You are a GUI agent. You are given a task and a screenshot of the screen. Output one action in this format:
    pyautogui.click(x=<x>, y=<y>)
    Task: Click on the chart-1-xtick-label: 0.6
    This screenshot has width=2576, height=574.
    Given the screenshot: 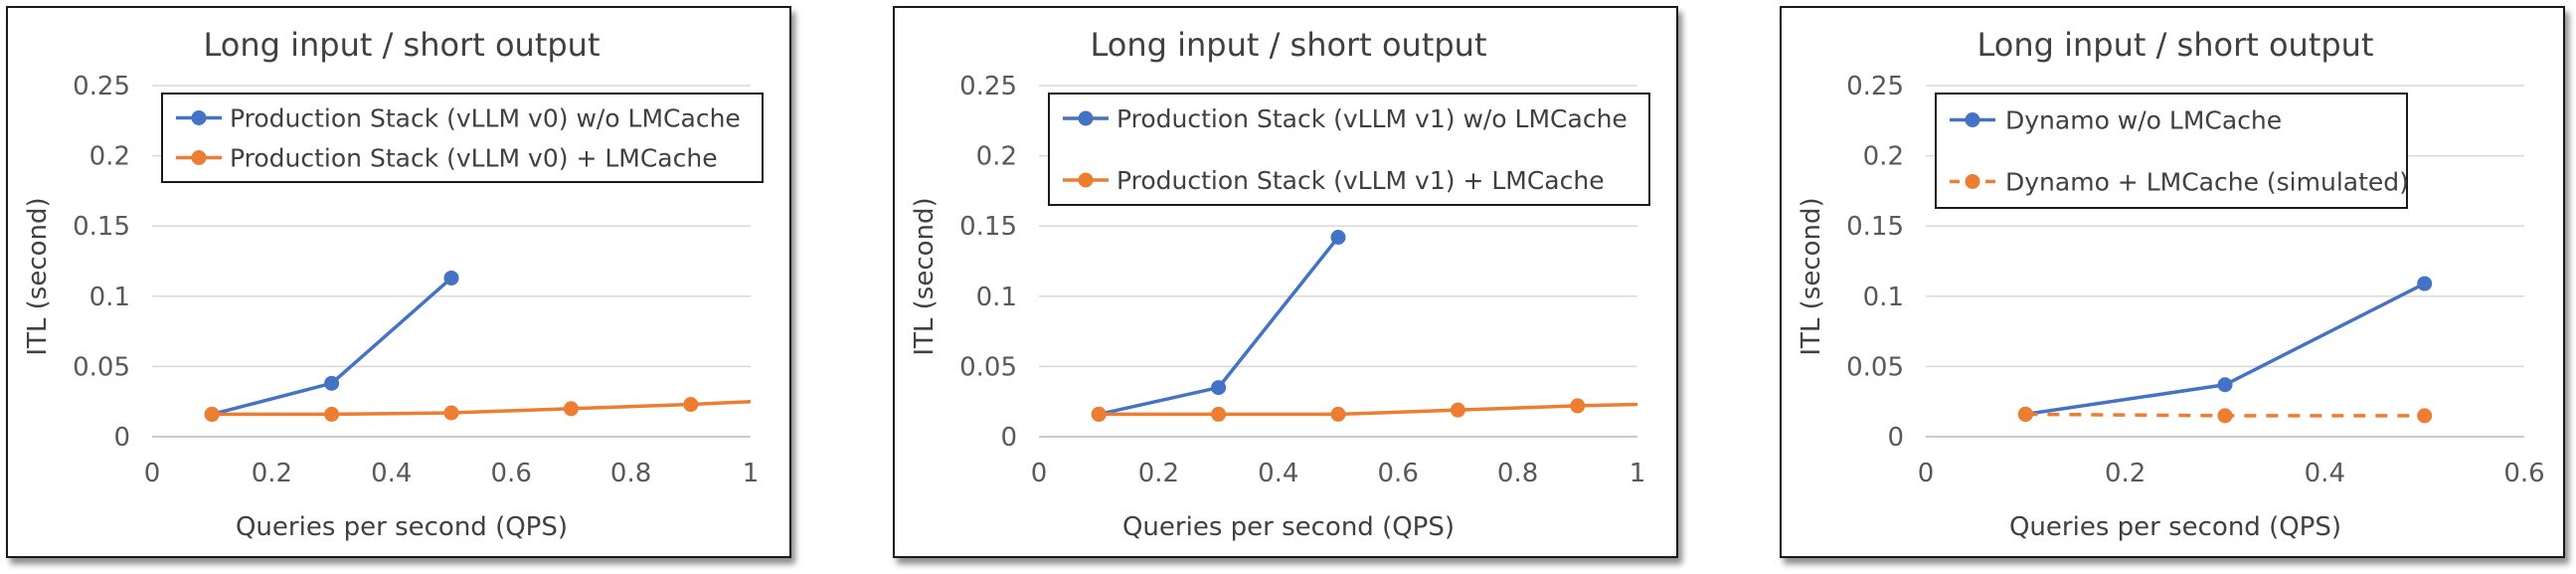 What is the action you would take?
    pyautogui.click(x=511, y=474)
    